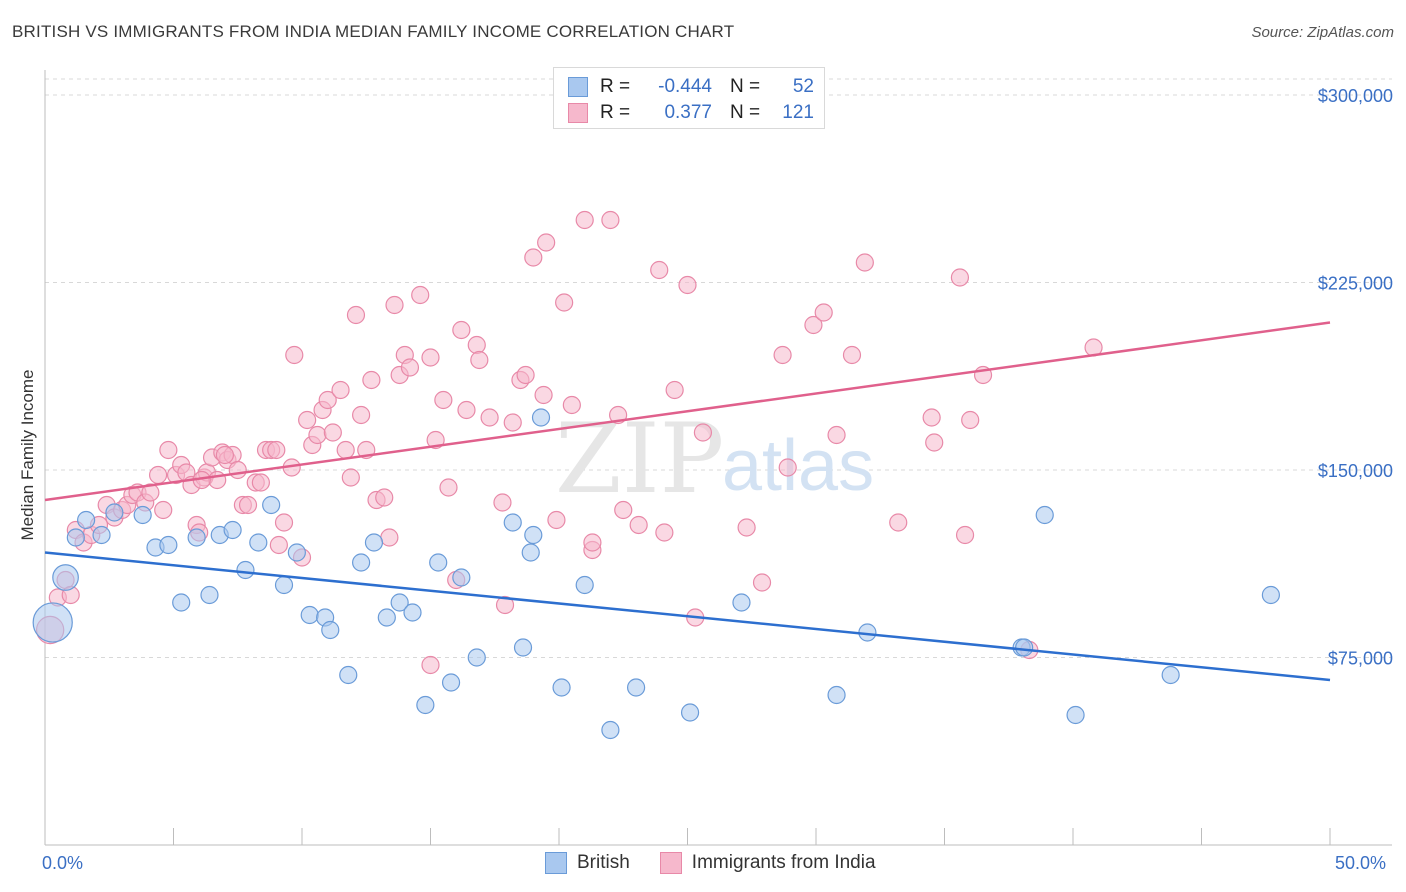 This screenshot has width=1406, height=892. I want to click on stats-legend: R = -0.444 N = 52 R = 0.377 N = 121, so click(689, 98).